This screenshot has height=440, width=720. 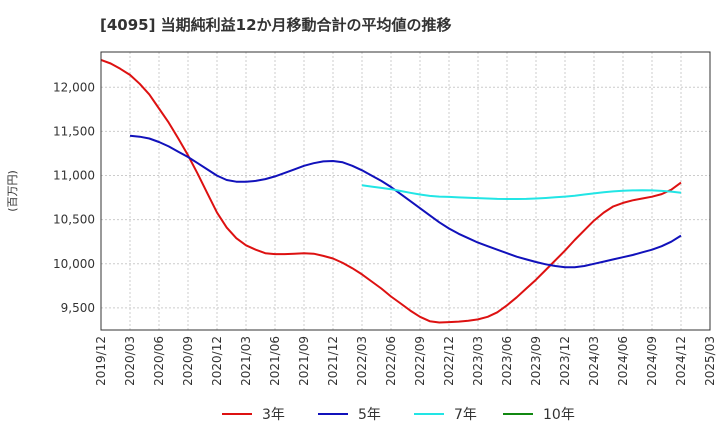 I want to click on x-tick-label: 2024/12, so click(x=681, y=361).